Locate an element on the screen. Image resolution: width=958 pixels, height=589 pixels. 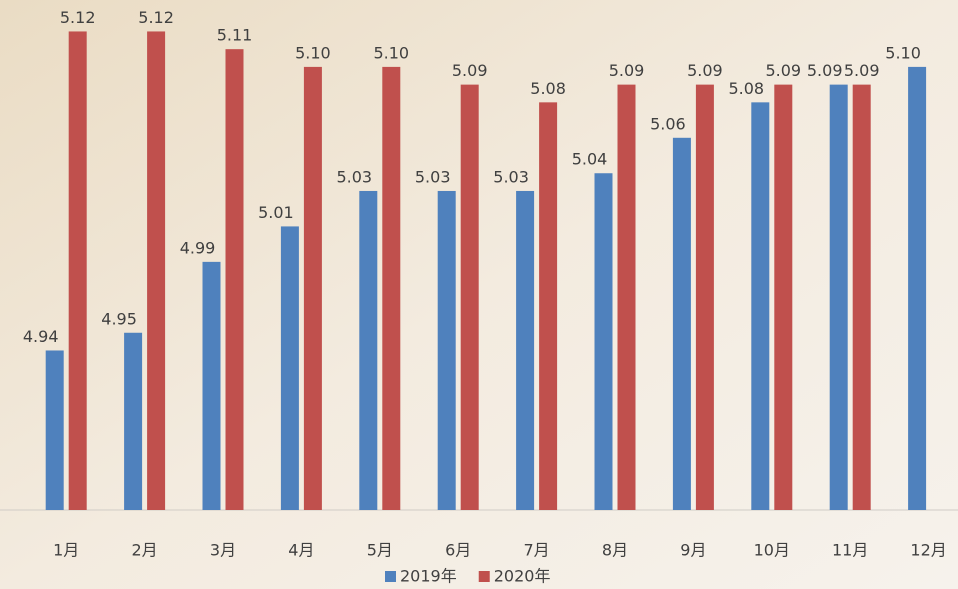
x-tick-label: 12月 is located at coordinates (928, 550).